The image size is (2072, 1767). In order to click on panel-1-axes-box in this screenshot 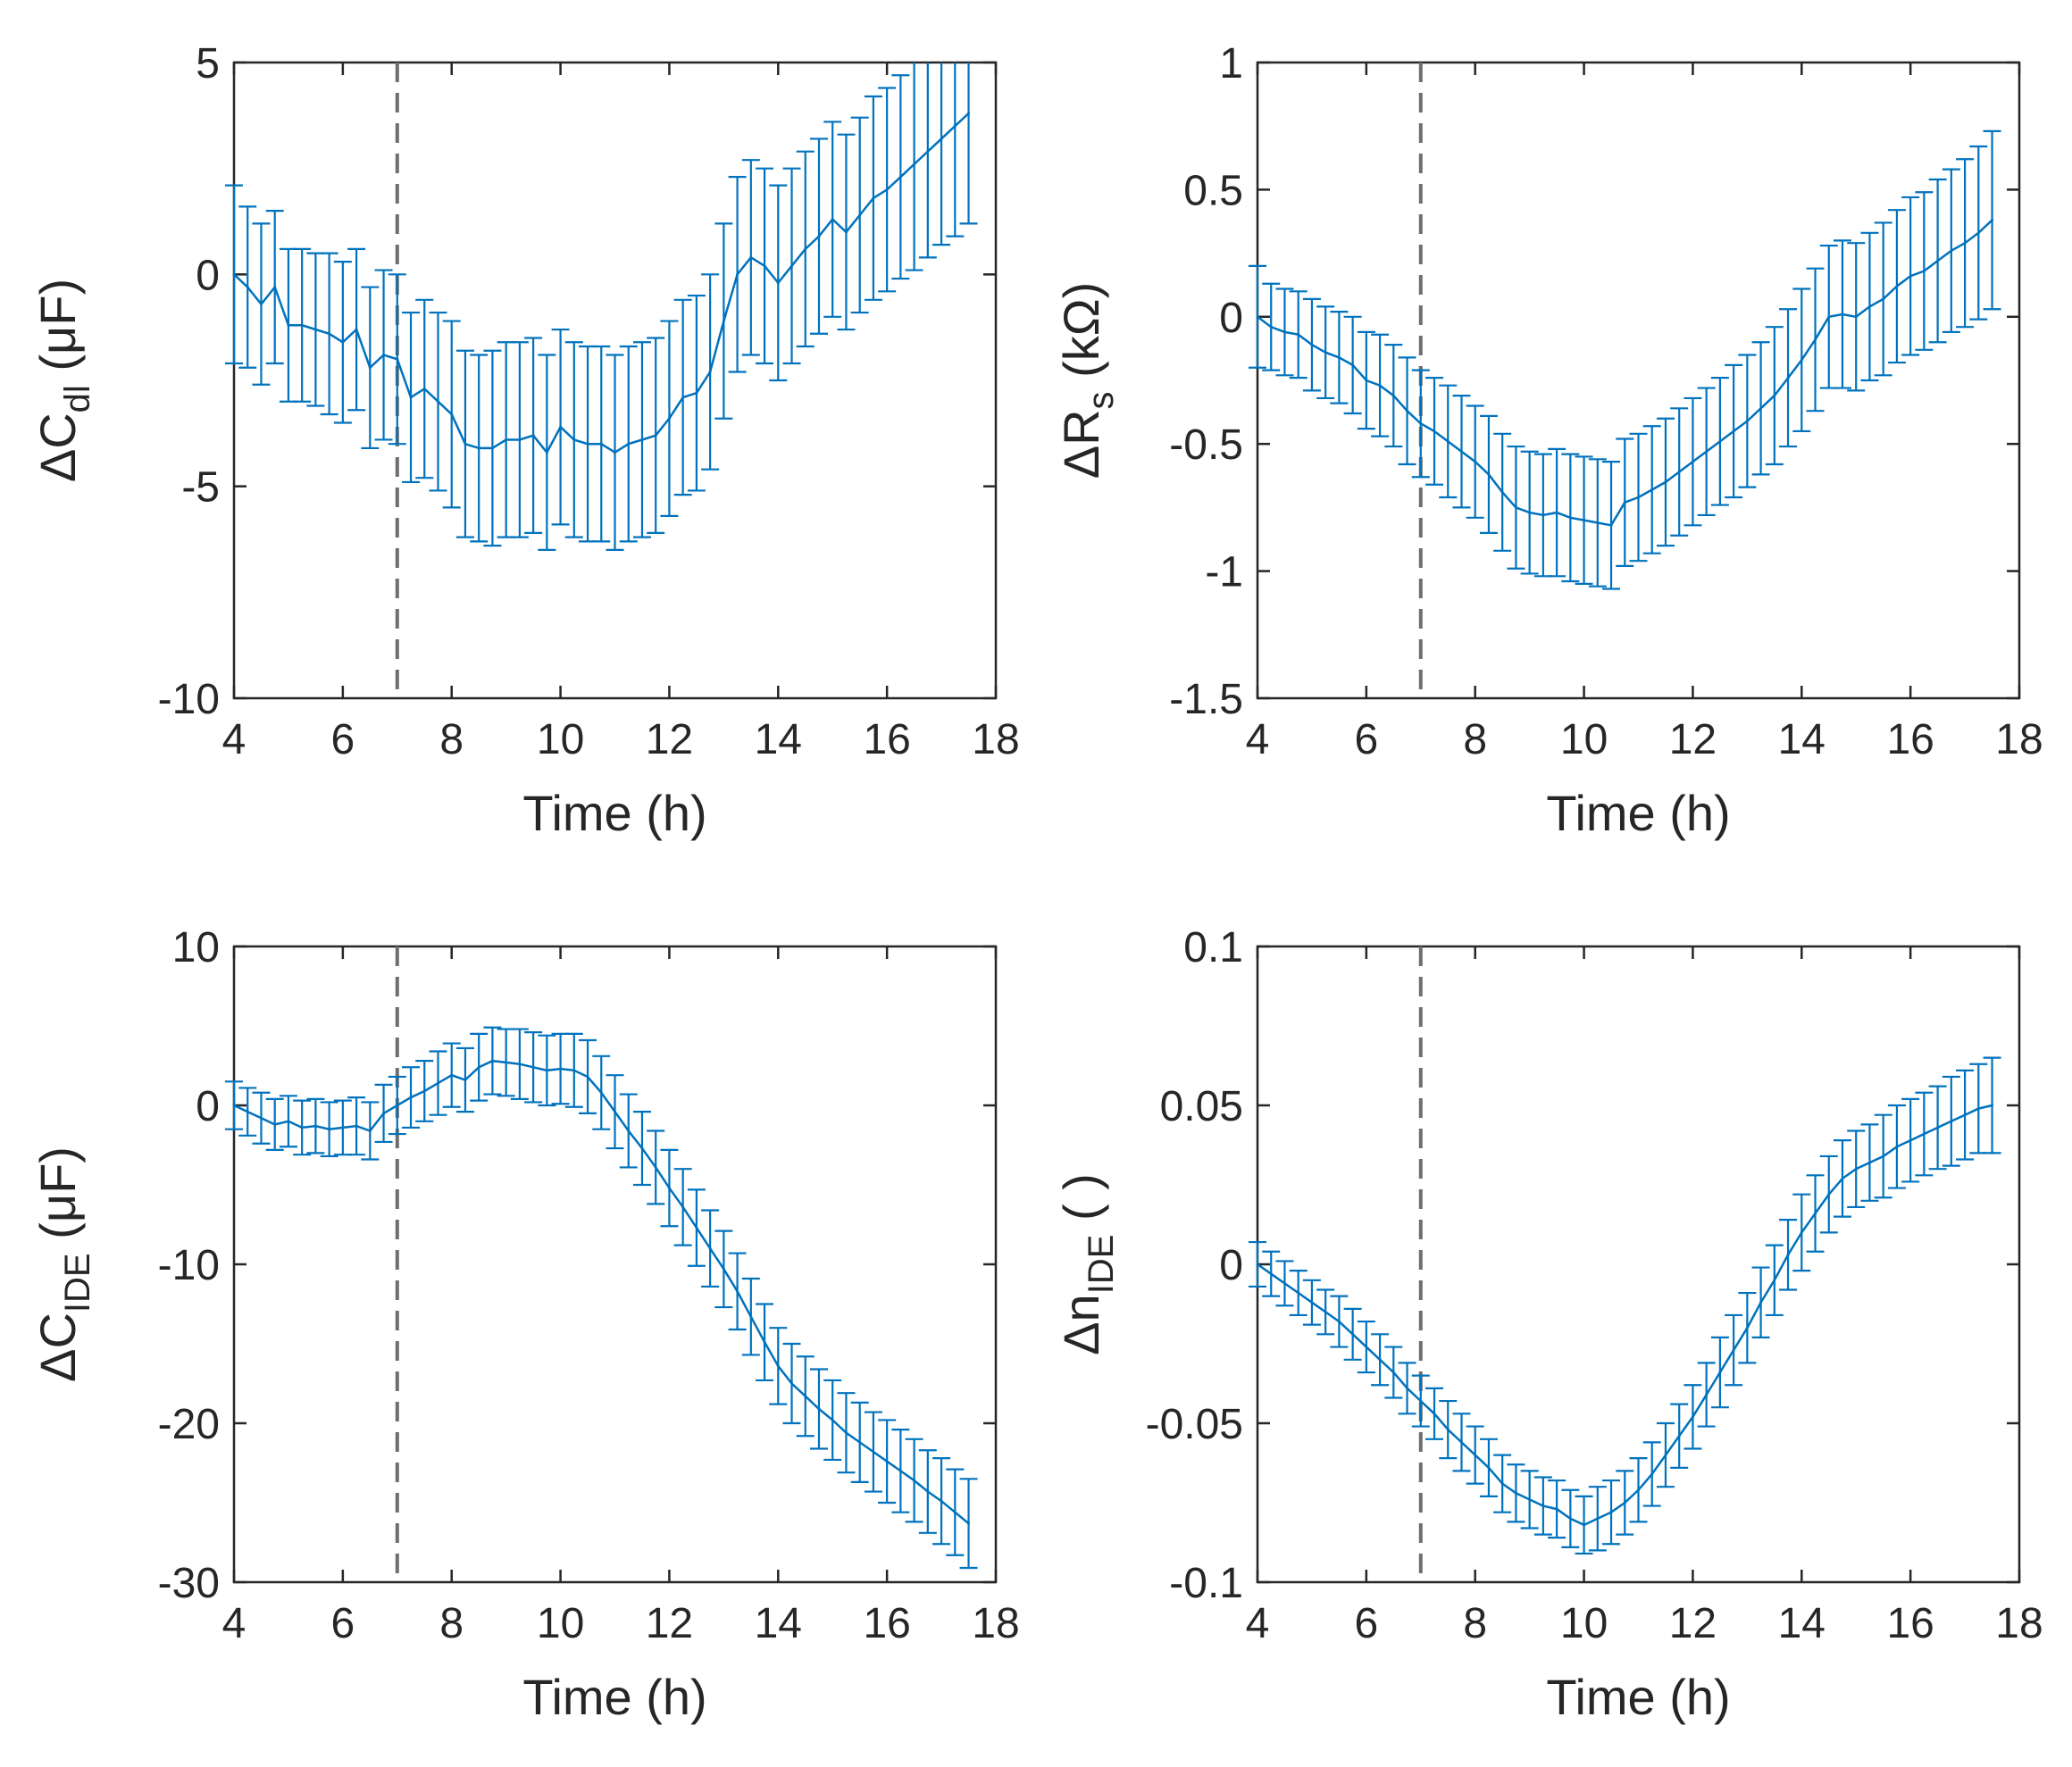, I will do `click(615, 380)`.